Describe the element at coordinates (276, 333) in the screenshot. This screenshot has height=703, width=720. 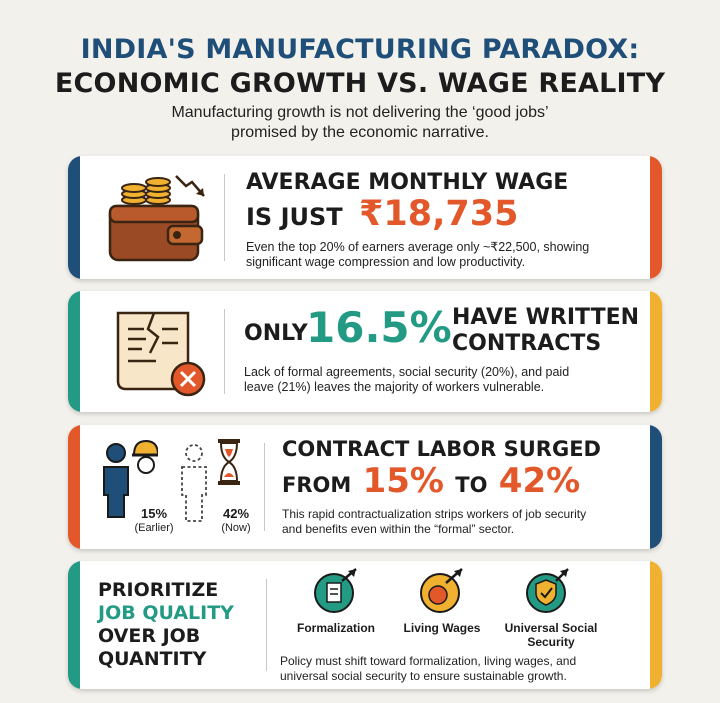
I see `contracts-prefix: ONLY` at that location.